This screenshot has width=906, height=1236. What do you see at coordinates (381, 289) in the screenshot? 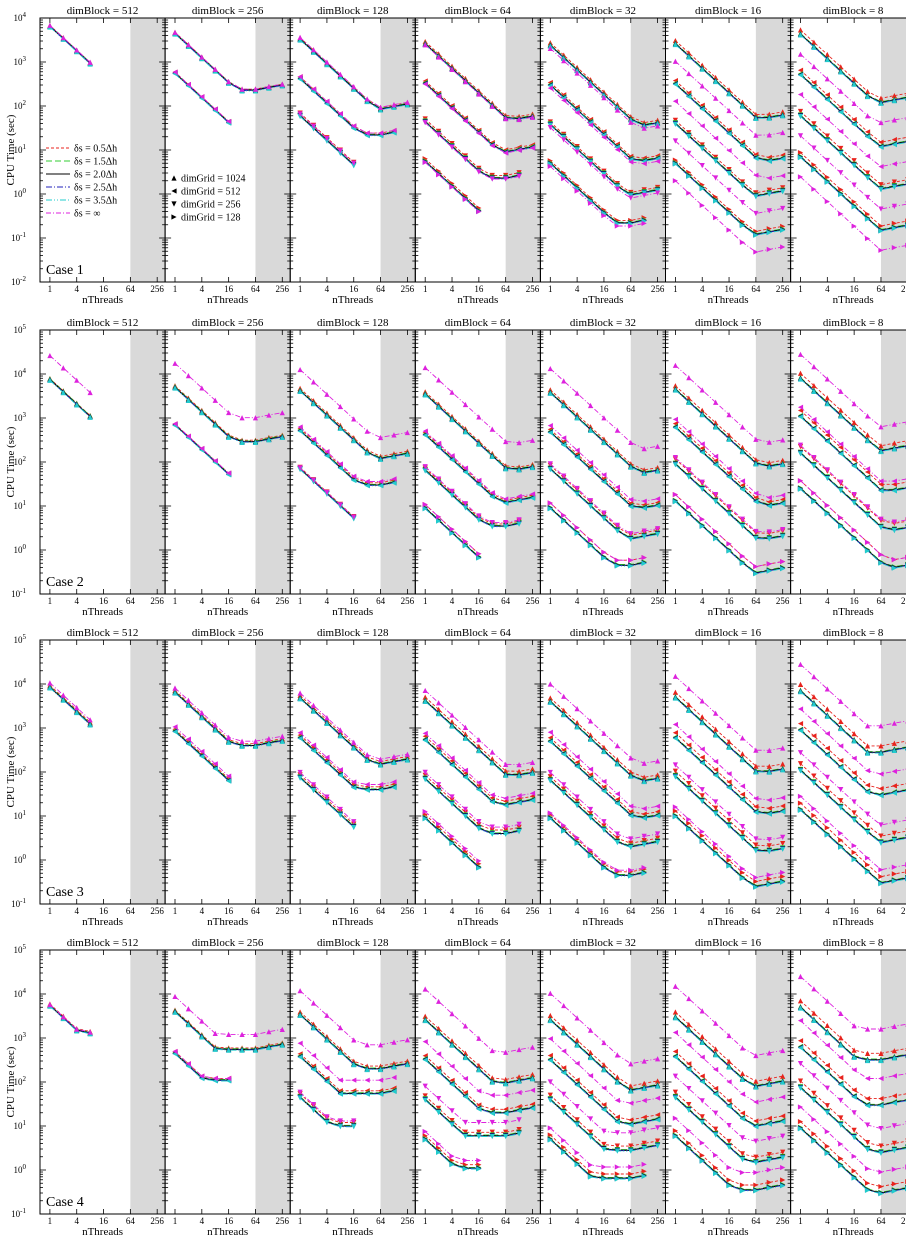
I see `x-tick-label: 64` at bounding box center [381, 289].